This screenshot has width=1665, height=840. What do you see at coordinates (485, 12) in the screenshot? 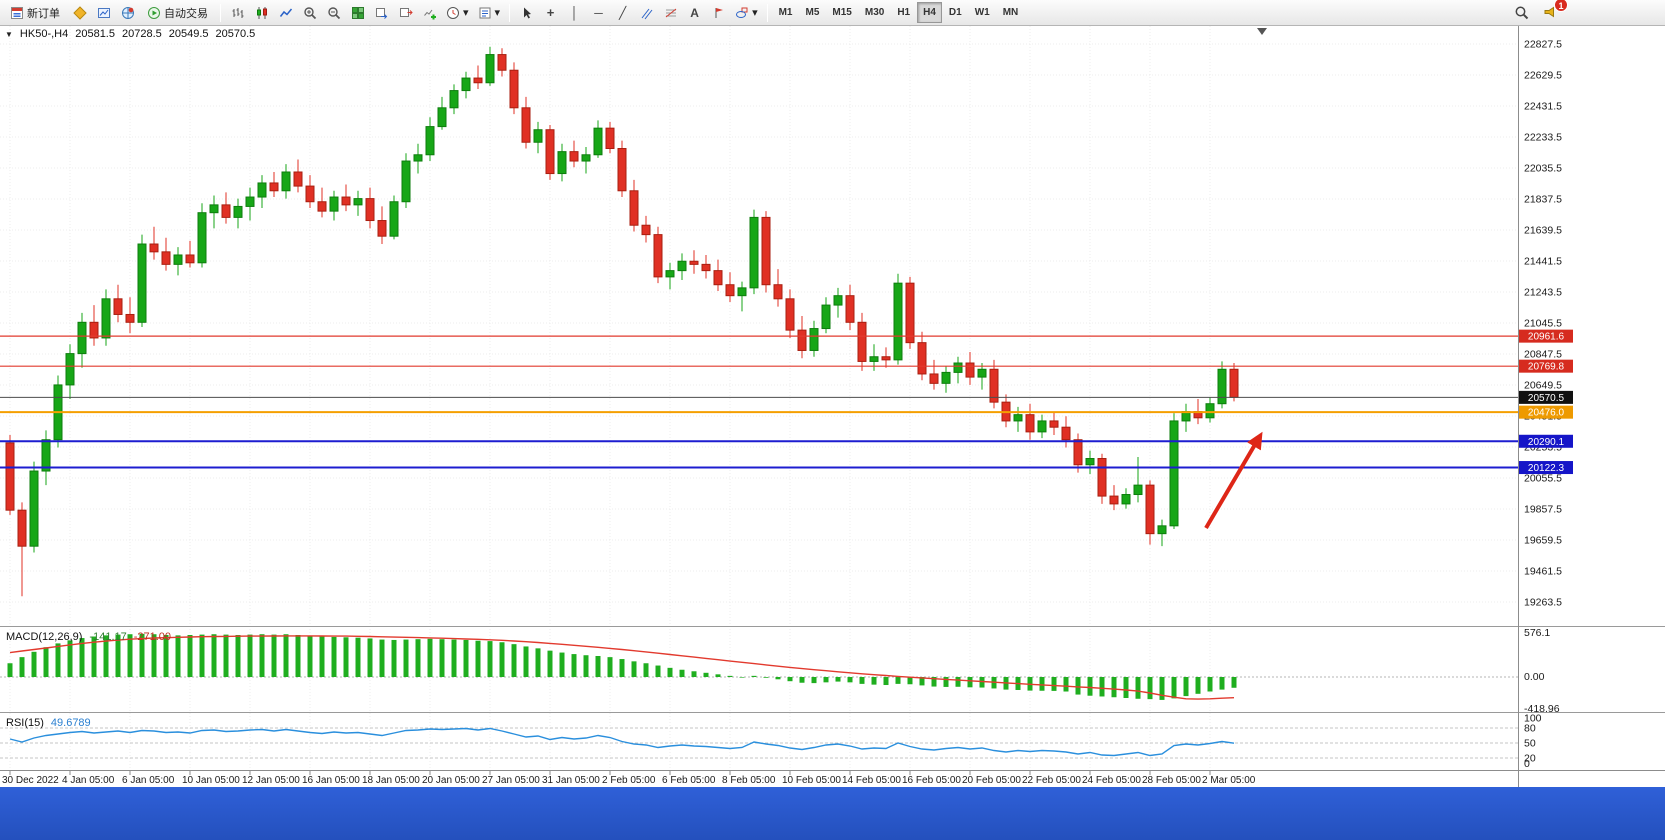
I see `template-icon` at bounding box center [485, 12].